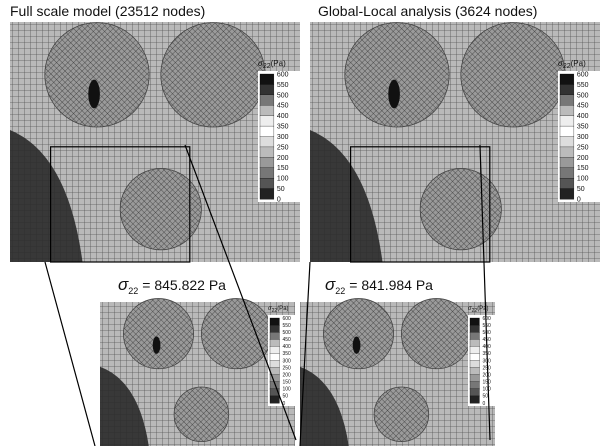  I want to click on zoom-box, so click(120, 204).